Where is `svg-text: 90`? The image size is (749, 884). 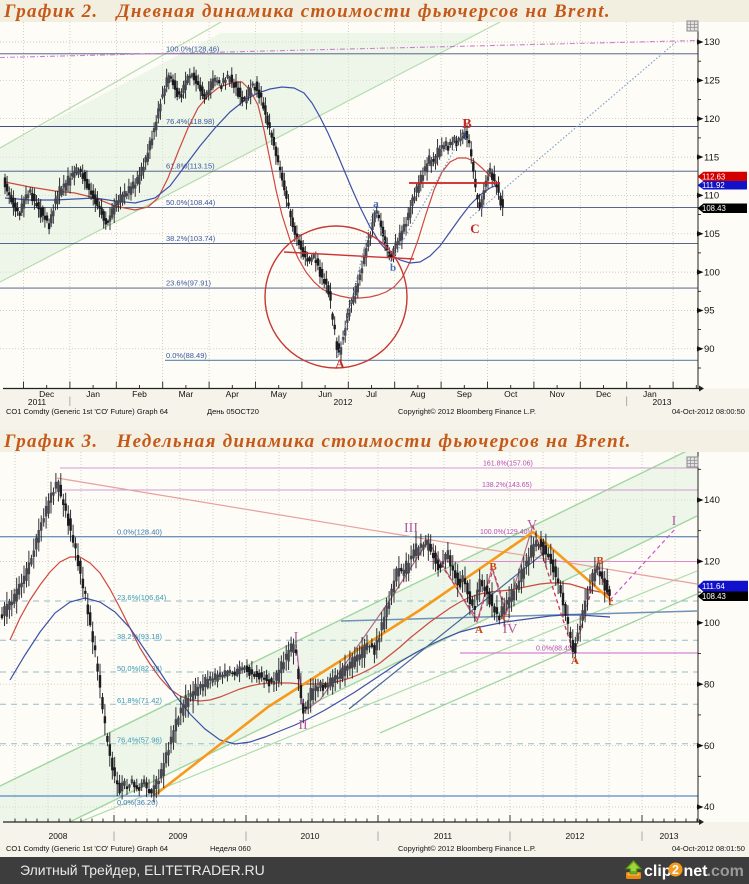
svg-text: 90 is located at coordinates (709, 349).